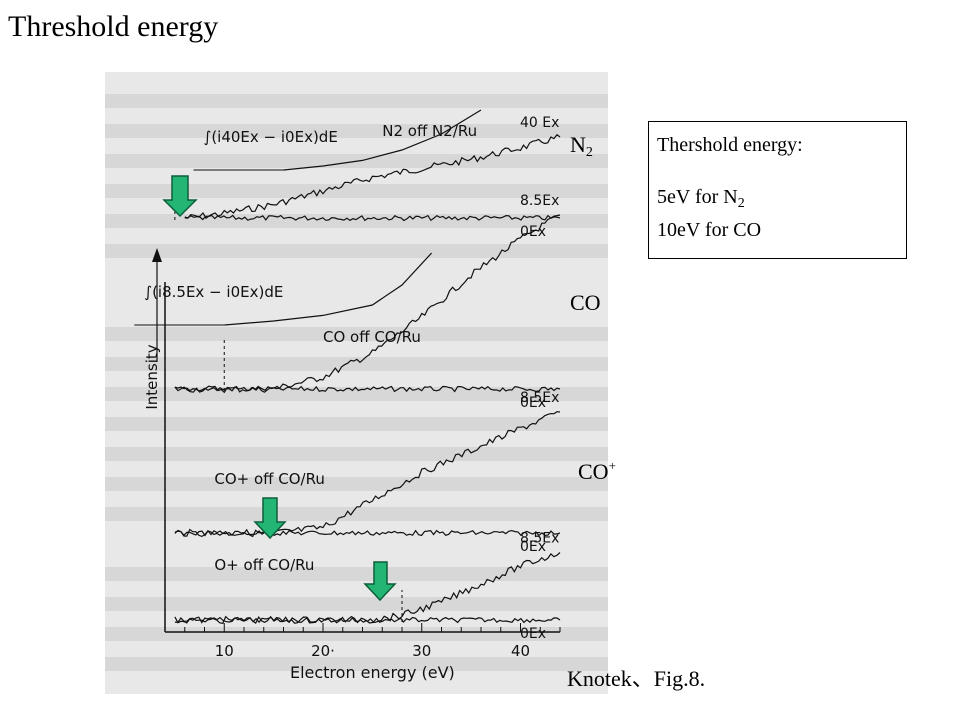 Image resolution: width=960 pixels, height=720 pixels. Describe the element at coordinates (581, 146) in the screenshot. I see `label-n2: N2` at that location.